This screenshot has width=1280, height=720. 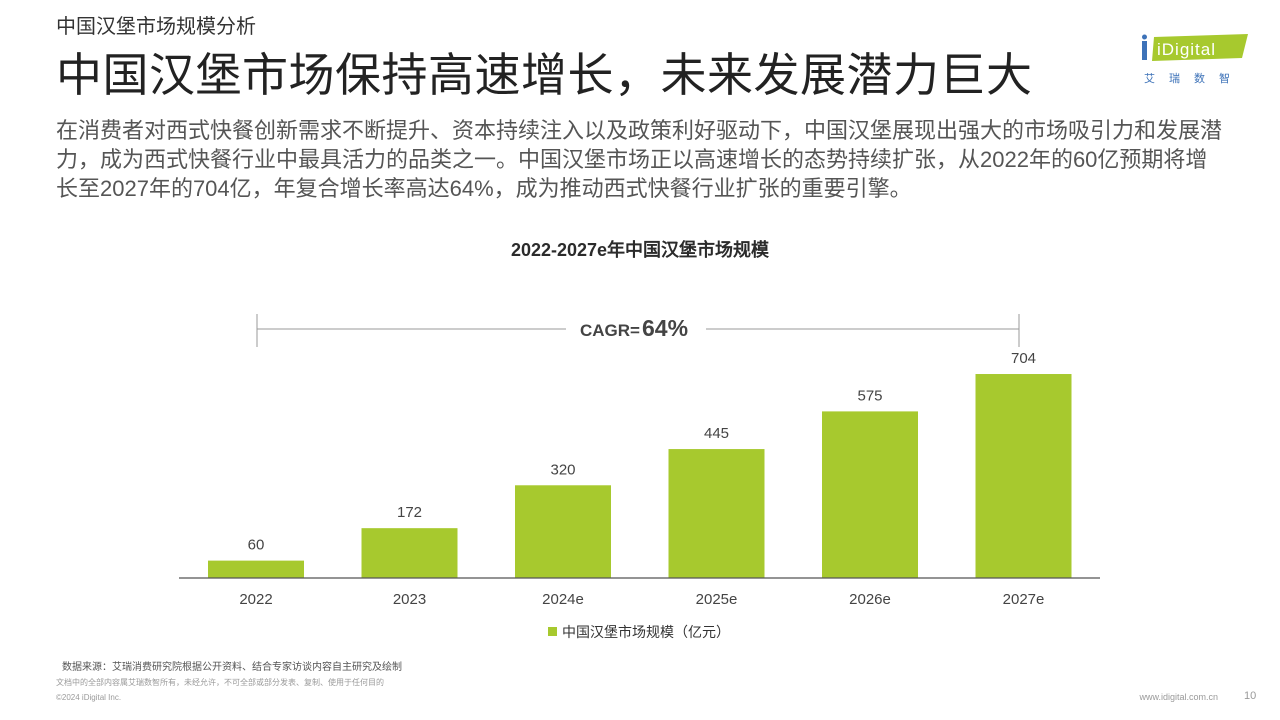 What do you see at coordinates (562, 469) in the screenshot?
I see `bar-value-label-2024e: 320` at bounding box center [562, 469].